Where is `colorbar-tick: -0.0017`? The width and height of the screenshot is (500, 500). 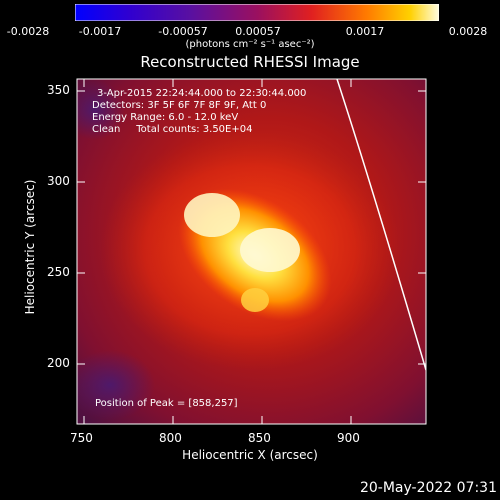
colorbar-tick: -0.0017 is located at coordinates (100, 31).